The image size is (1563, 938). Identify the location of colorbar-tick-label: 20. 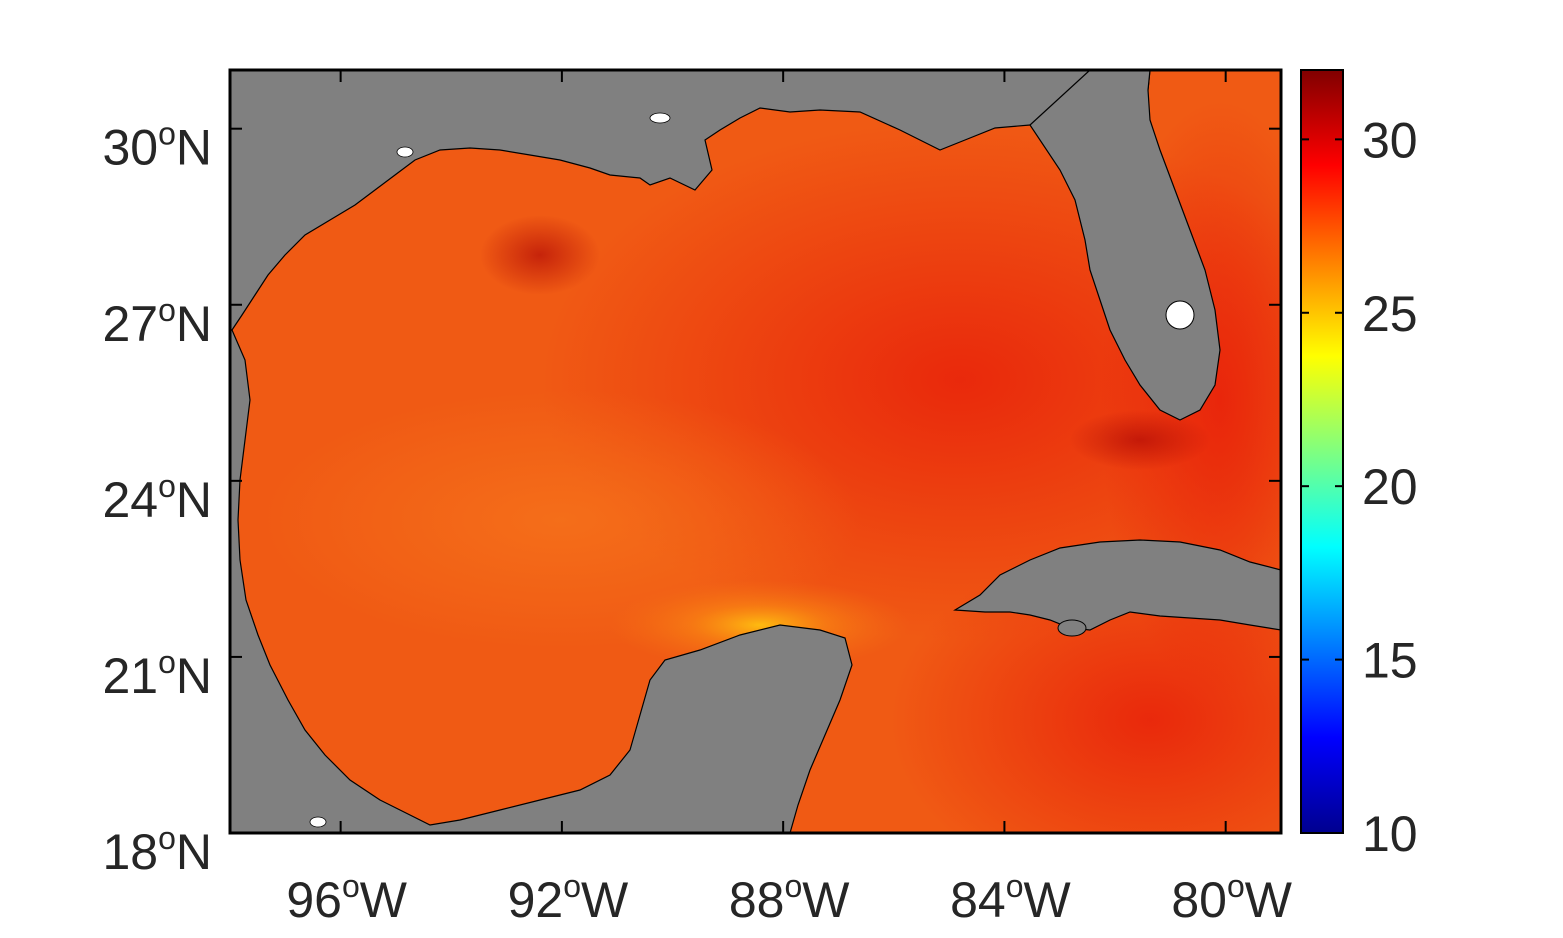
(1390, 487).